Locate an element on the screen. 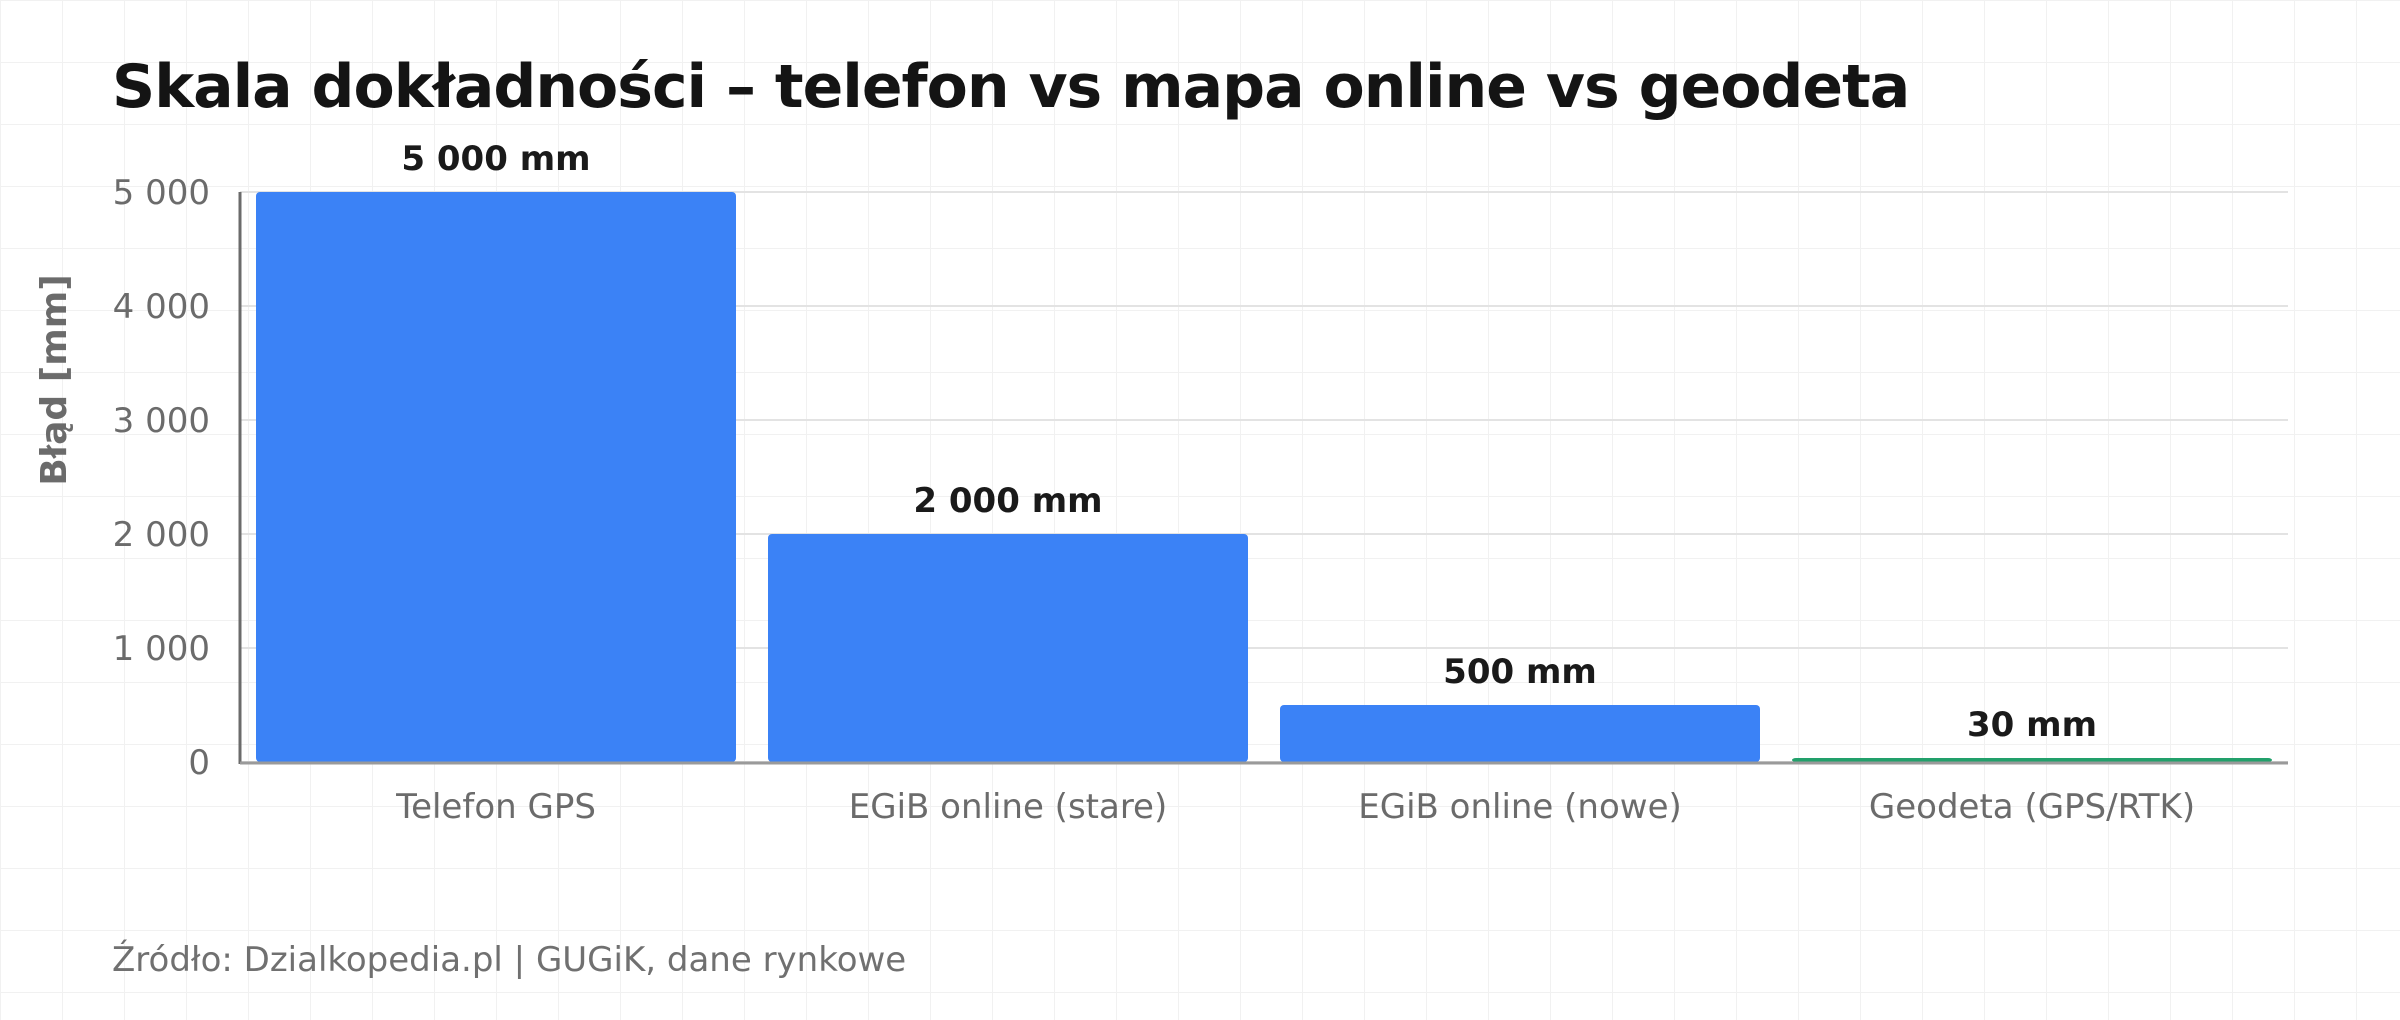  x-tick-label: Geodeta (GPS/RTK) is located at coordinates (2032, 807).